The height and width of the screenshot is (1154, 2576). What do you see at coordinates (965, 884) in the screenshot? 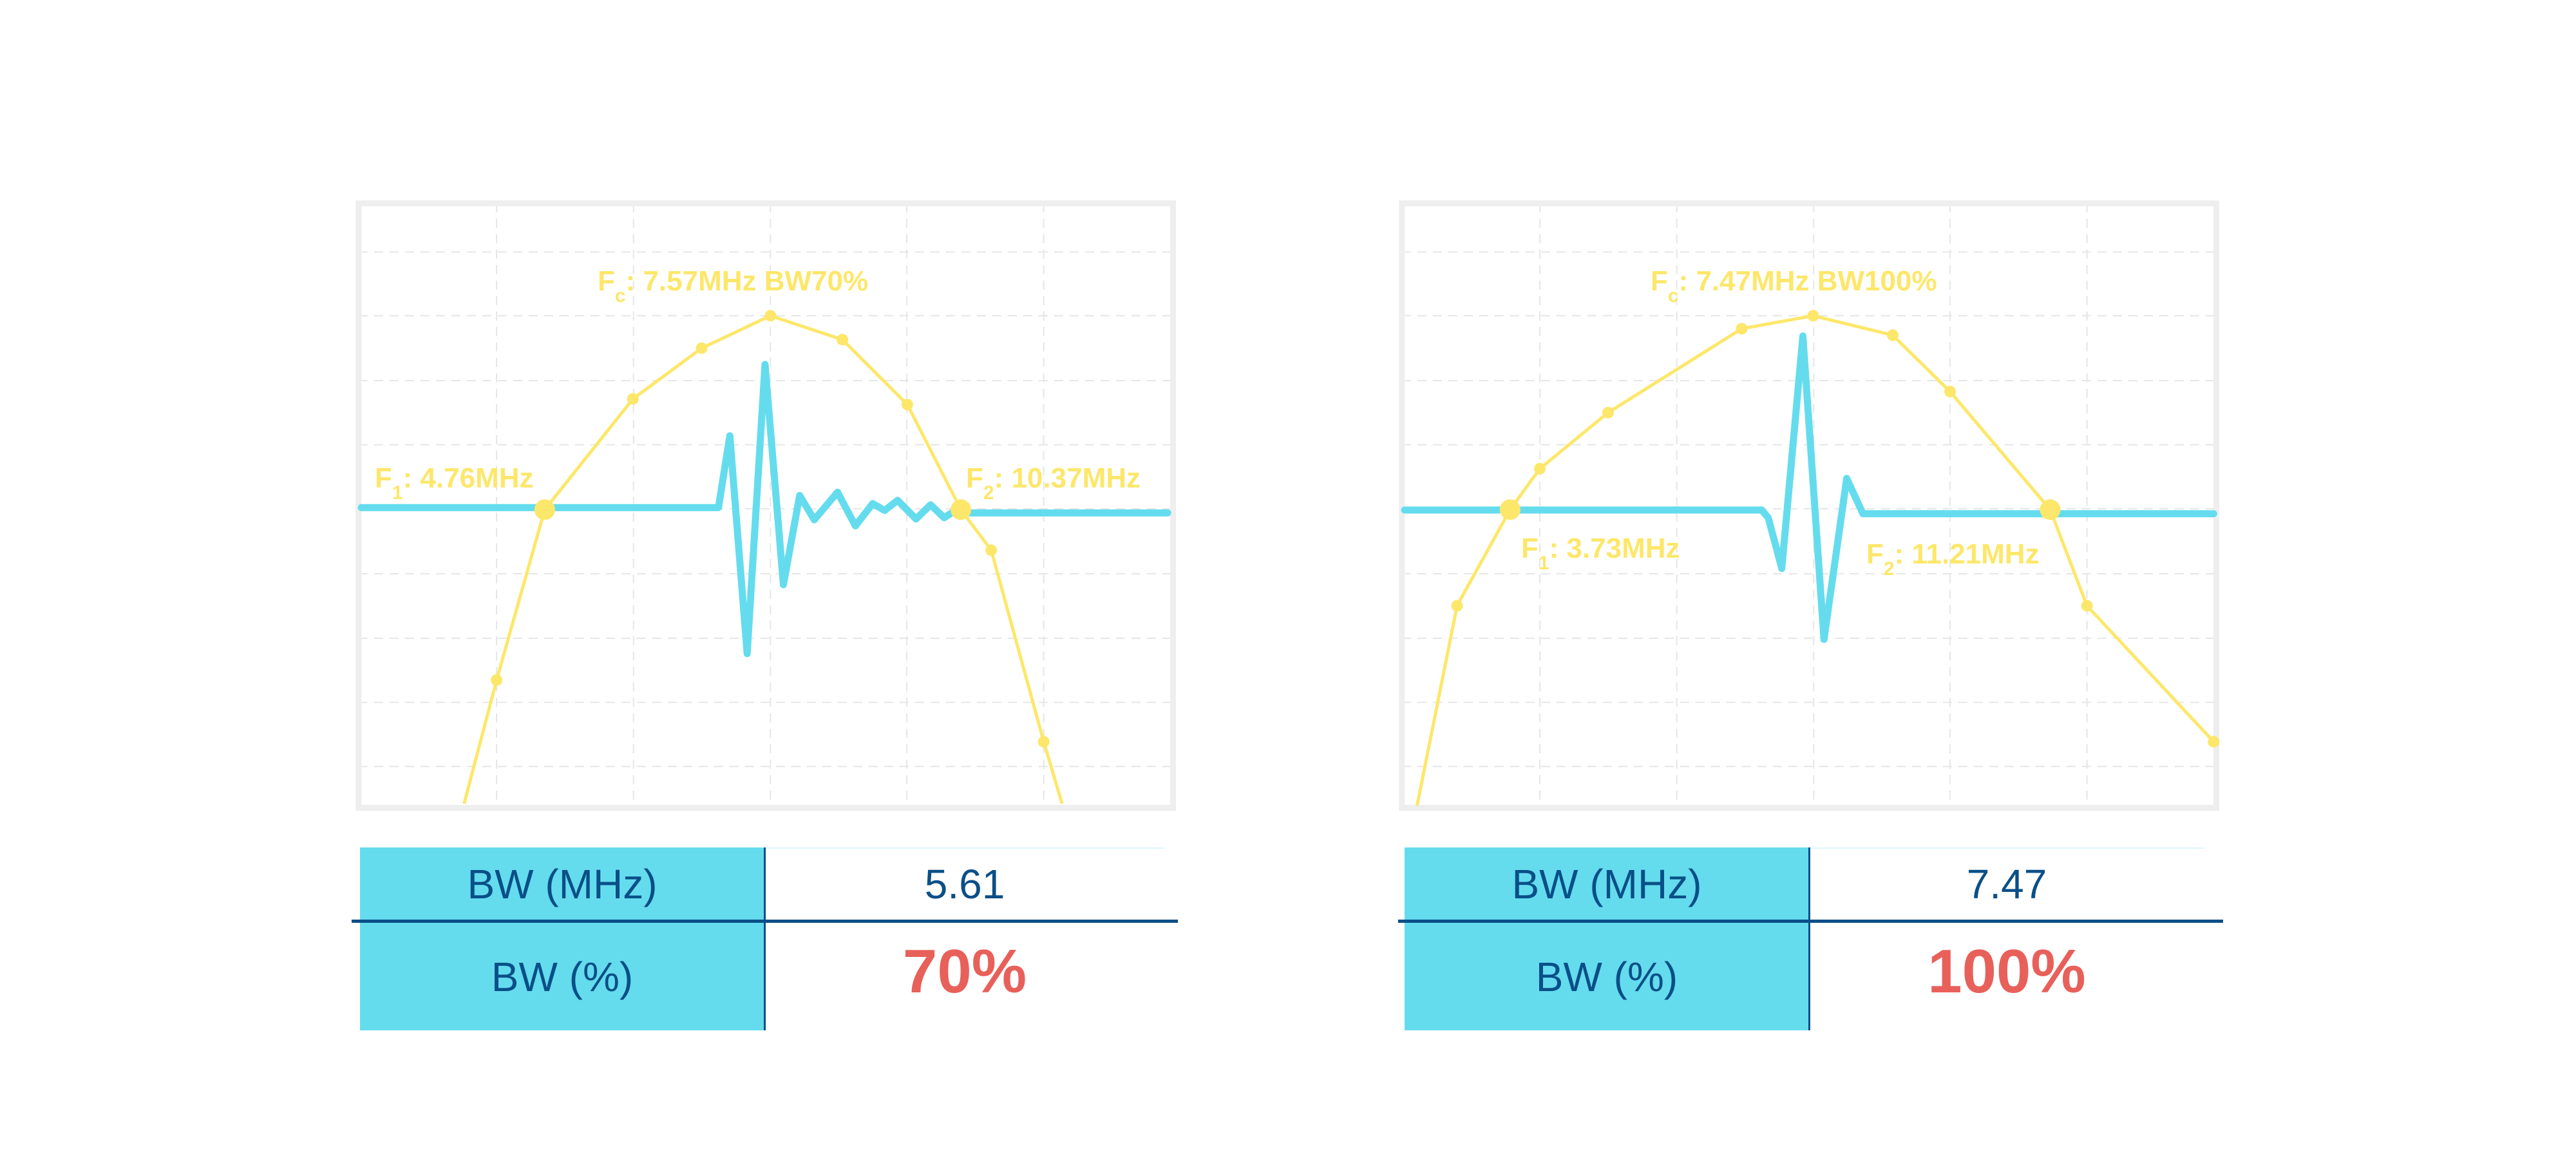
I see `bw-mhz-value: 5.61` at bounding box center [965, 884].